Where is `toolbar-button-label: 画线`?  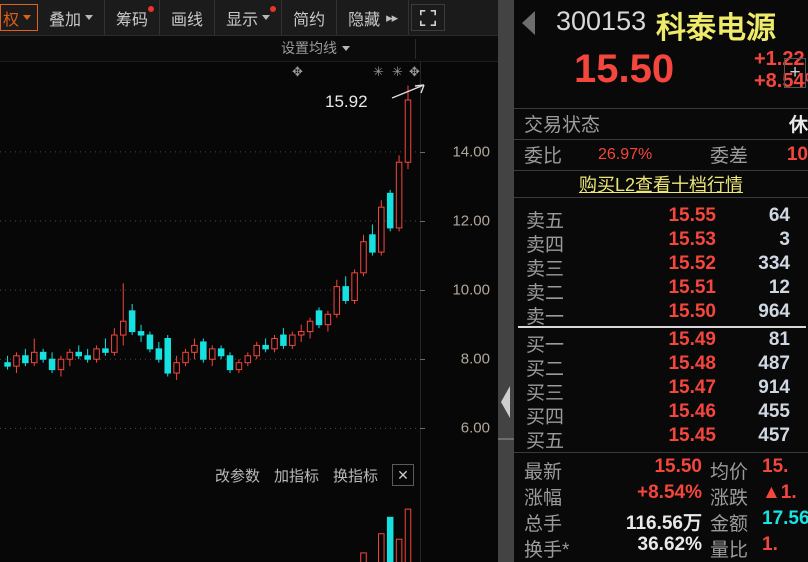
toolbar-button-label: 画线 is located at coordinates (187, 20).